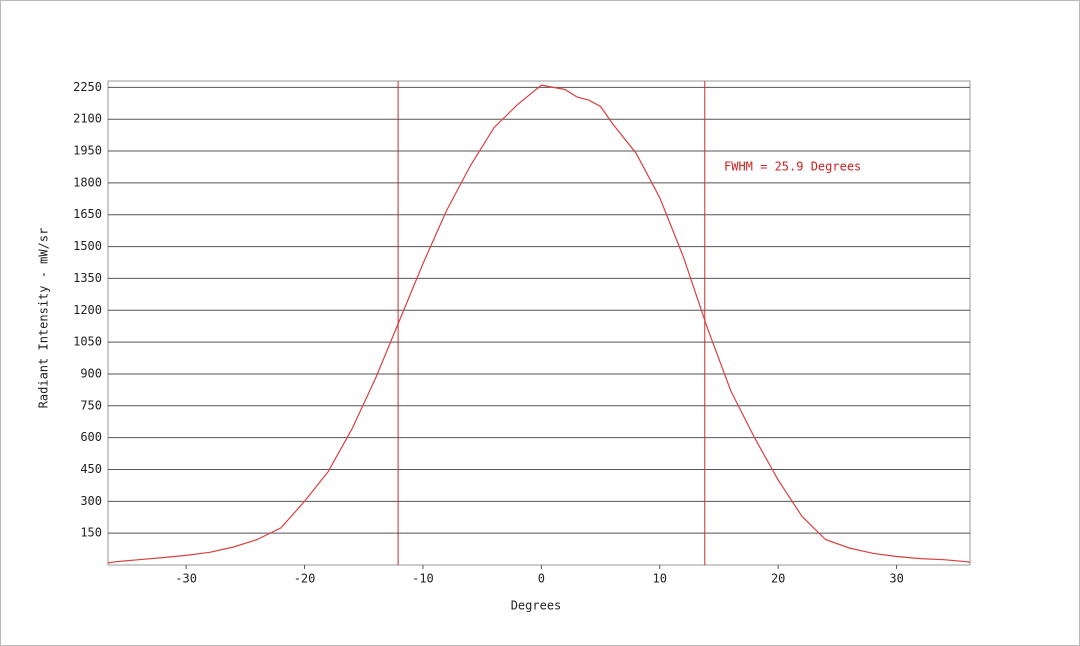 This screenshot has height=646, width=1080. What do you see at coordinates (87, 182) in the screenshot?
I see `y-tick-label: 1800` at bounding box center [87, 182].